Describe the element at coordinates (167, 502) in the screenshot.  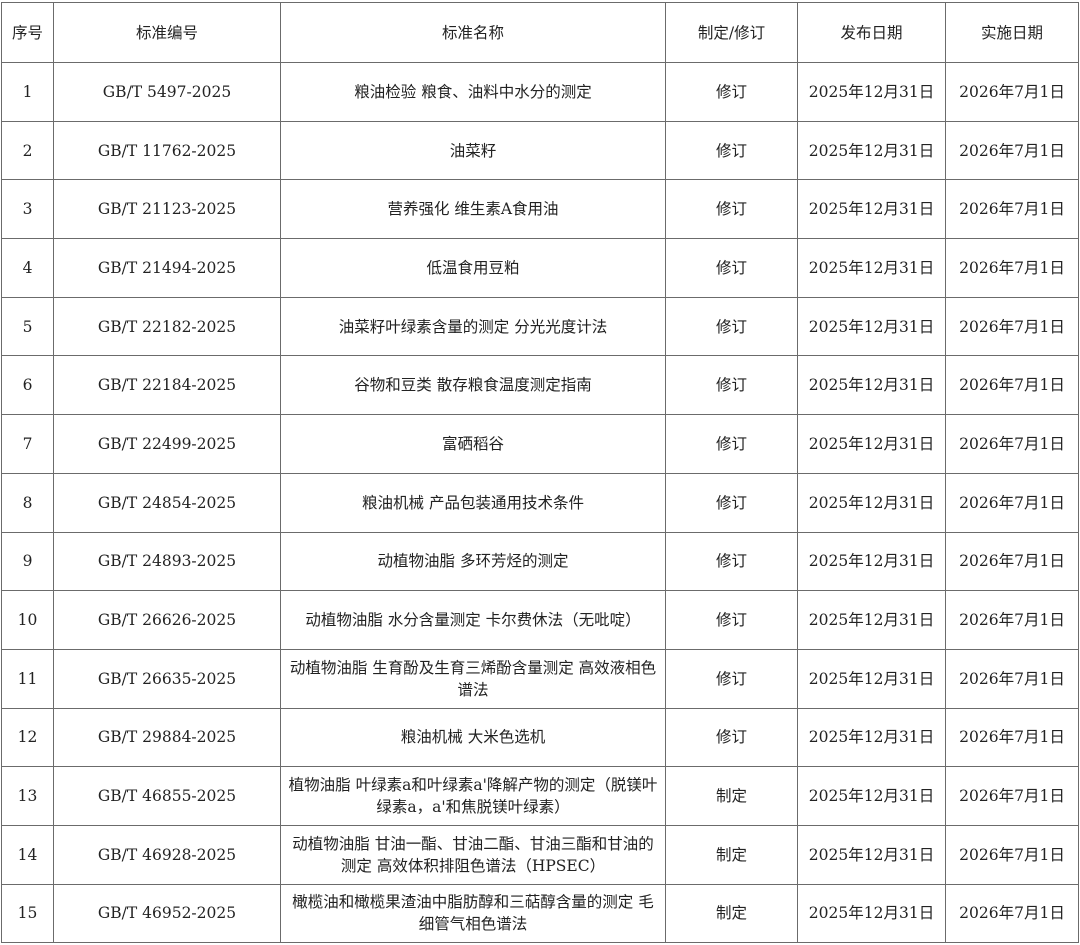
I see `cell-standard-number: GB/T 24854-2025` at that location.